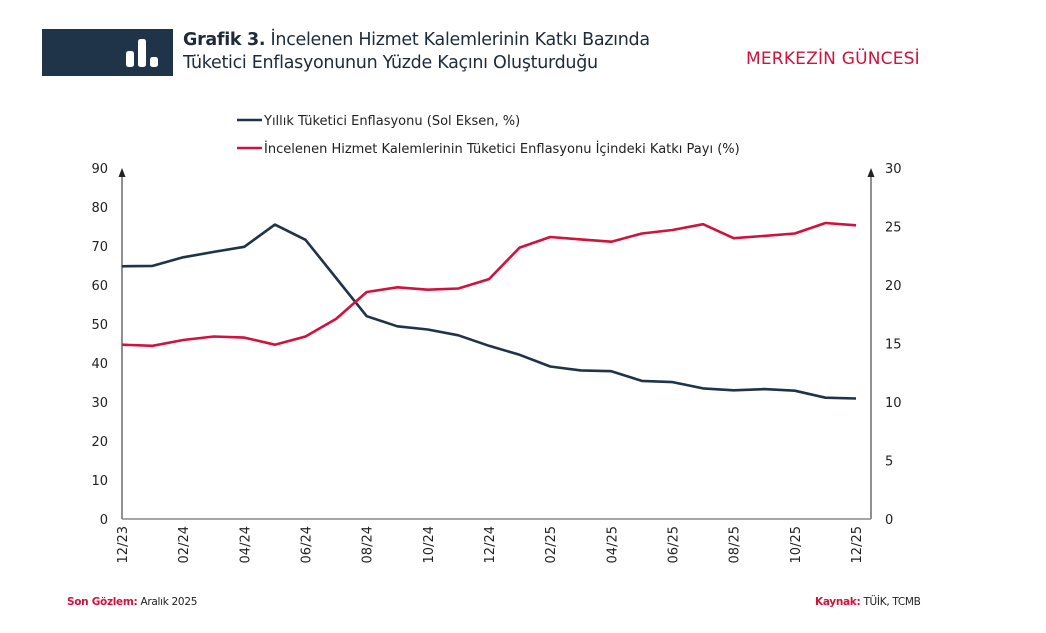 This screenshot has width=1046, height=633. What do you see at coordinates (893, 228) in the screenshot?
I see `right-tick-label: 25` at bounding box center [893, 228].